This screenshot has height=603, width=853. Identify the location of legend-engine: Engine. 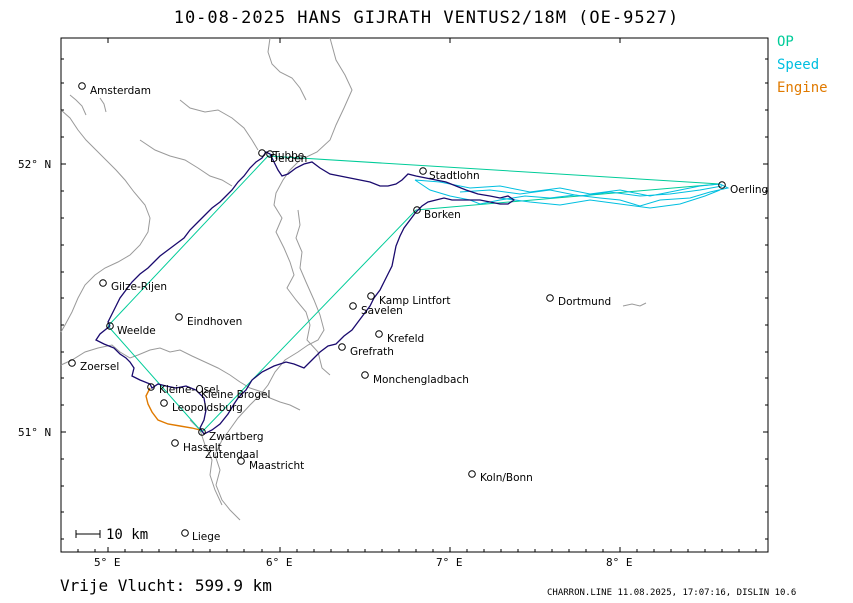
(802, 88).